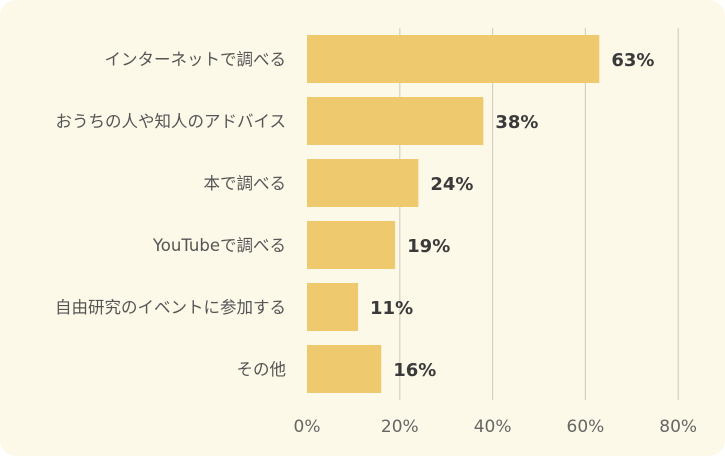 This screenshot has height=456, width=725. What do you see at coordinates (414, 370) in the screenshot?
I see `value-label: 16%` at bounding box center [414, 370].